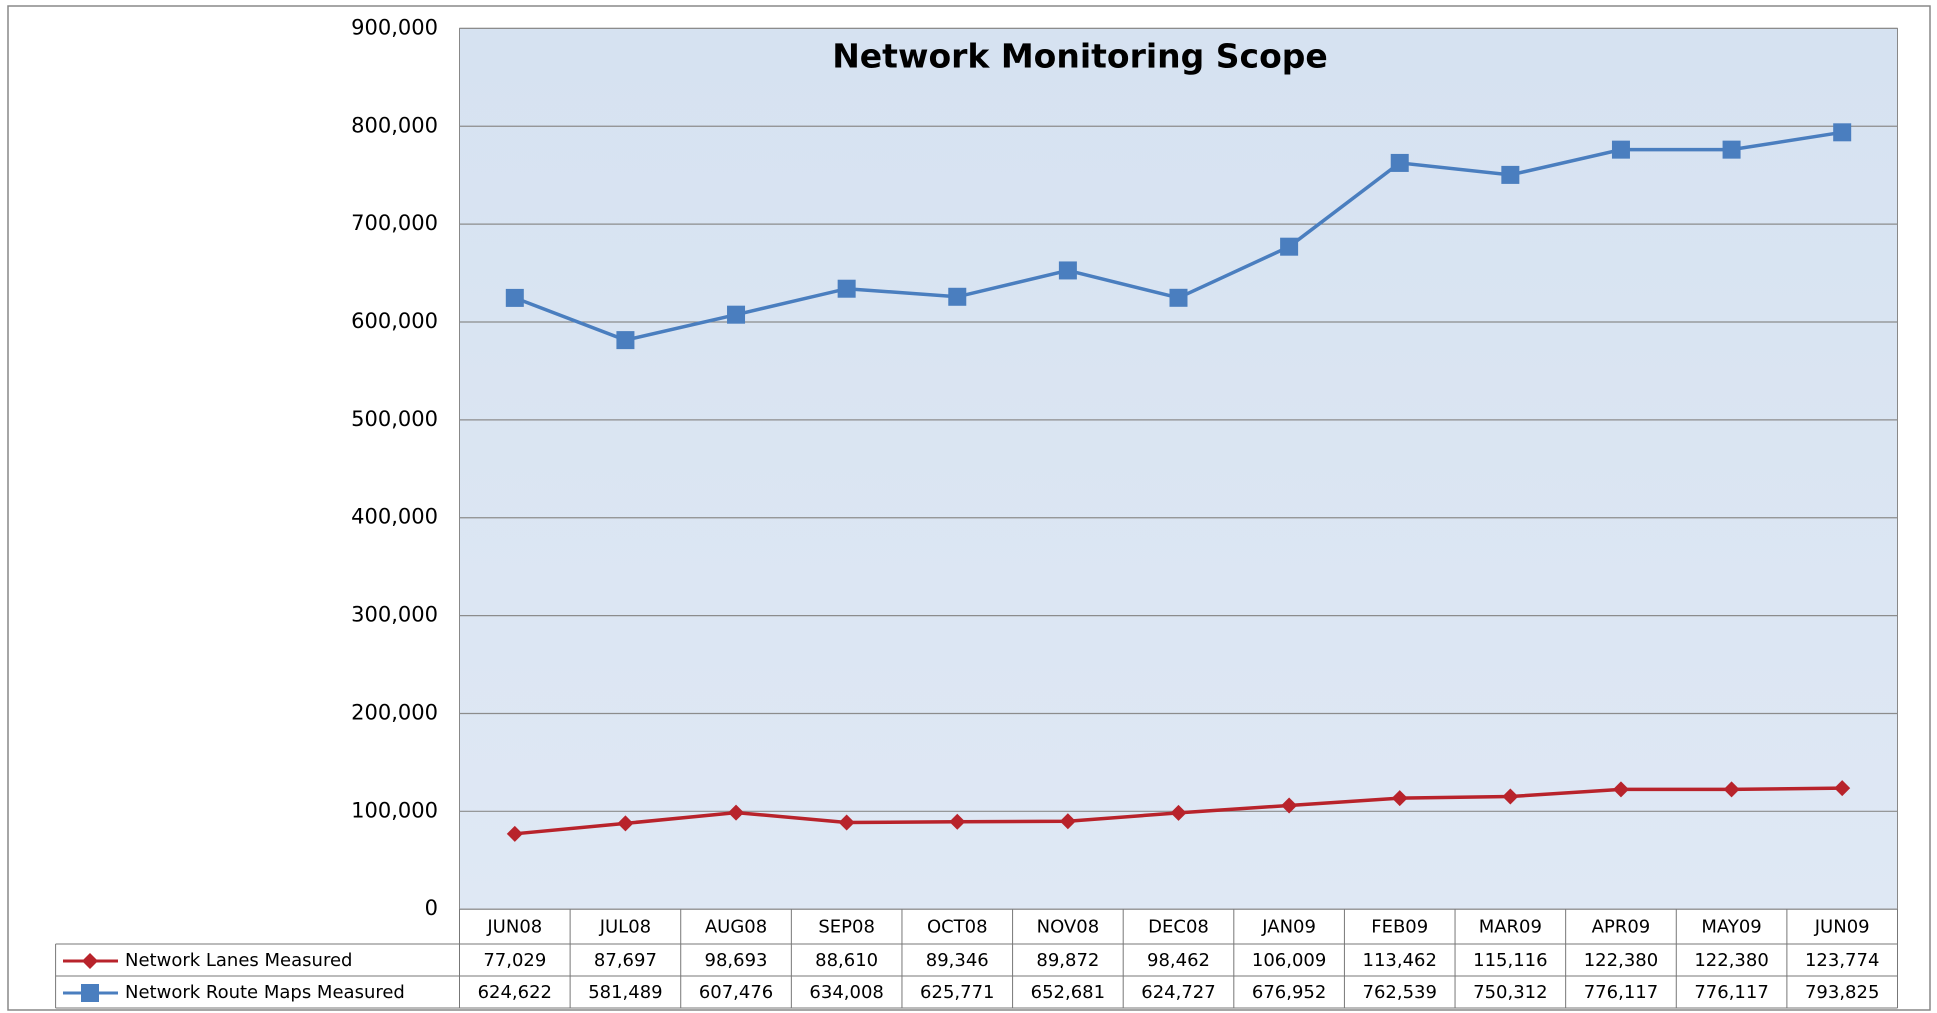 The image size is (1937, 1013). I want to click on y-tick-label: 500,000, so click(394, 419).